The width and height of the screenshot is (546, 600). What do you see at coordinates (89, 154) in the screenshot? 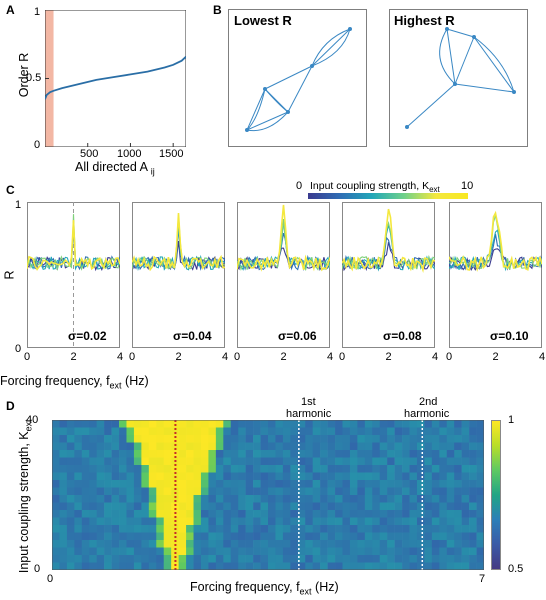
I see `panel-a-xtick-500: 500` at bounding box center [89, 154].